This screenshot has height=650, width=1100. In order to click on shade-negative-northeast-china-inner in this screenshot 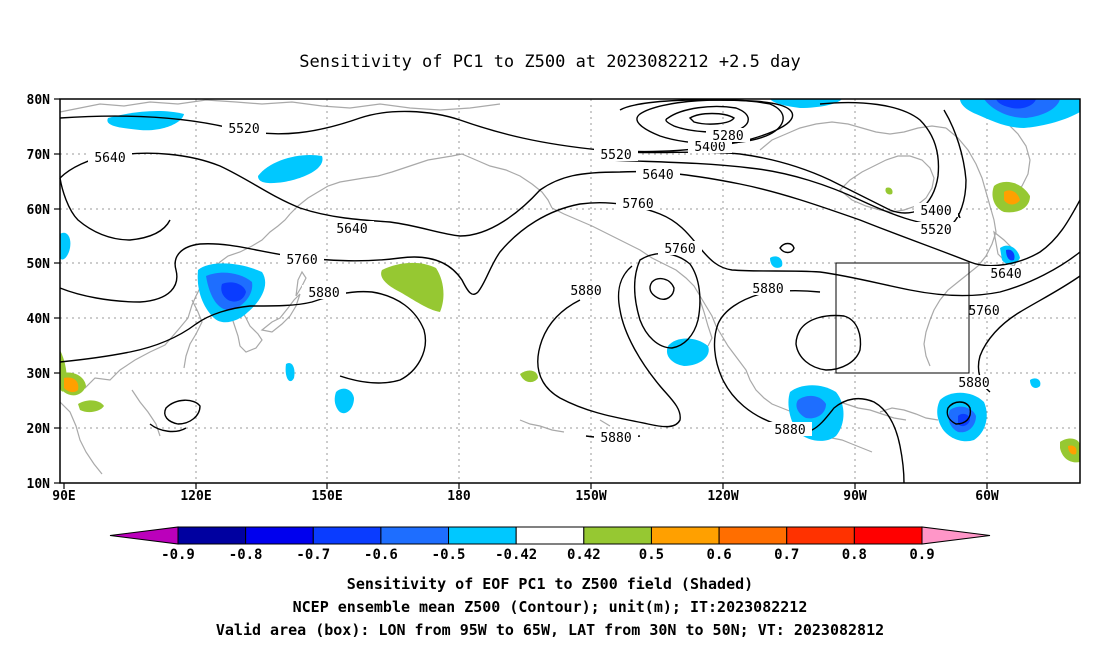, I will do `click(233, 292)`.